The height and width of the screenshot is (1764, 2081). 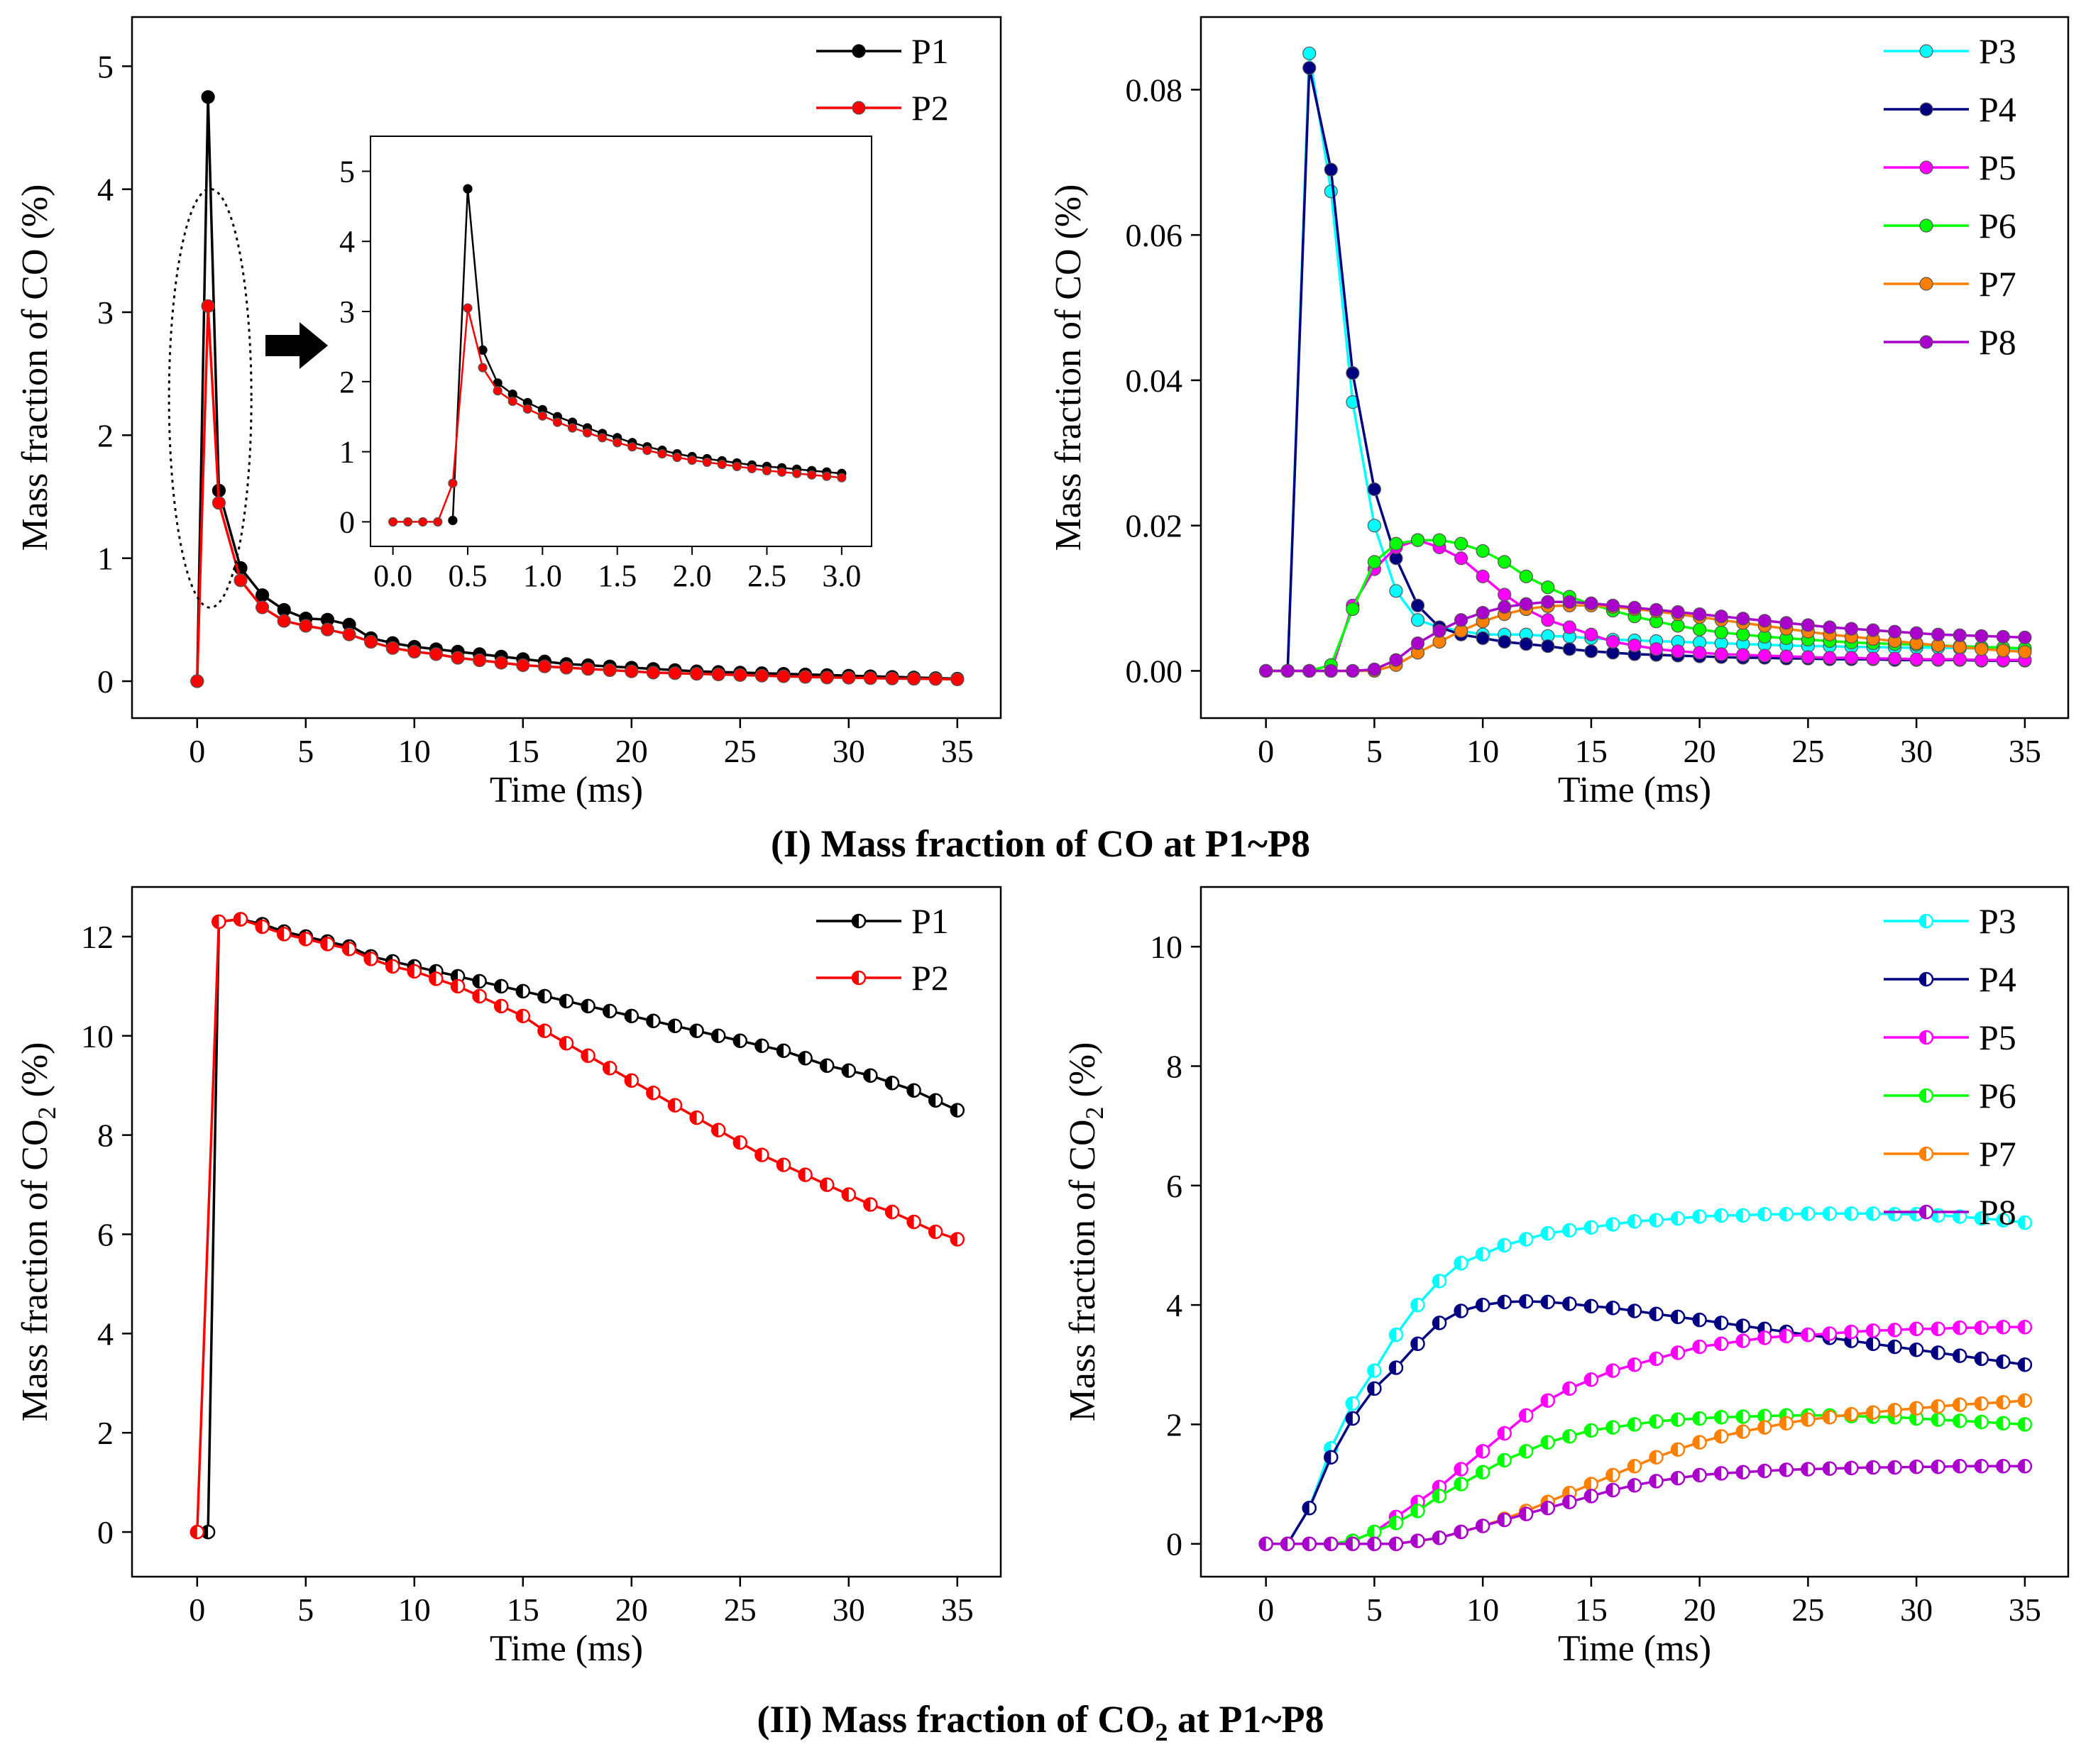 What do you see at coordinates (692, 575) in the screenshot?
I see `inset-x-tick-label: 2.0` at bounding box center [692, 575].